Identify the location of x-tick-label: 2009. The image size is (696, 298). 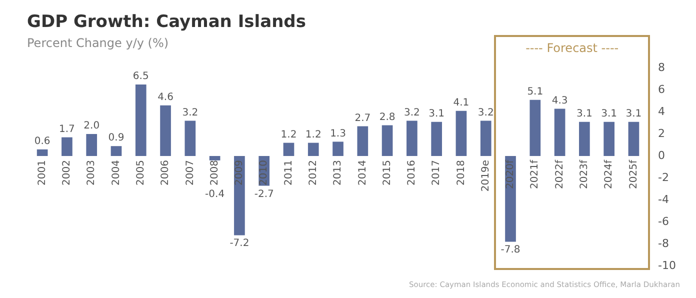
(240, 173).